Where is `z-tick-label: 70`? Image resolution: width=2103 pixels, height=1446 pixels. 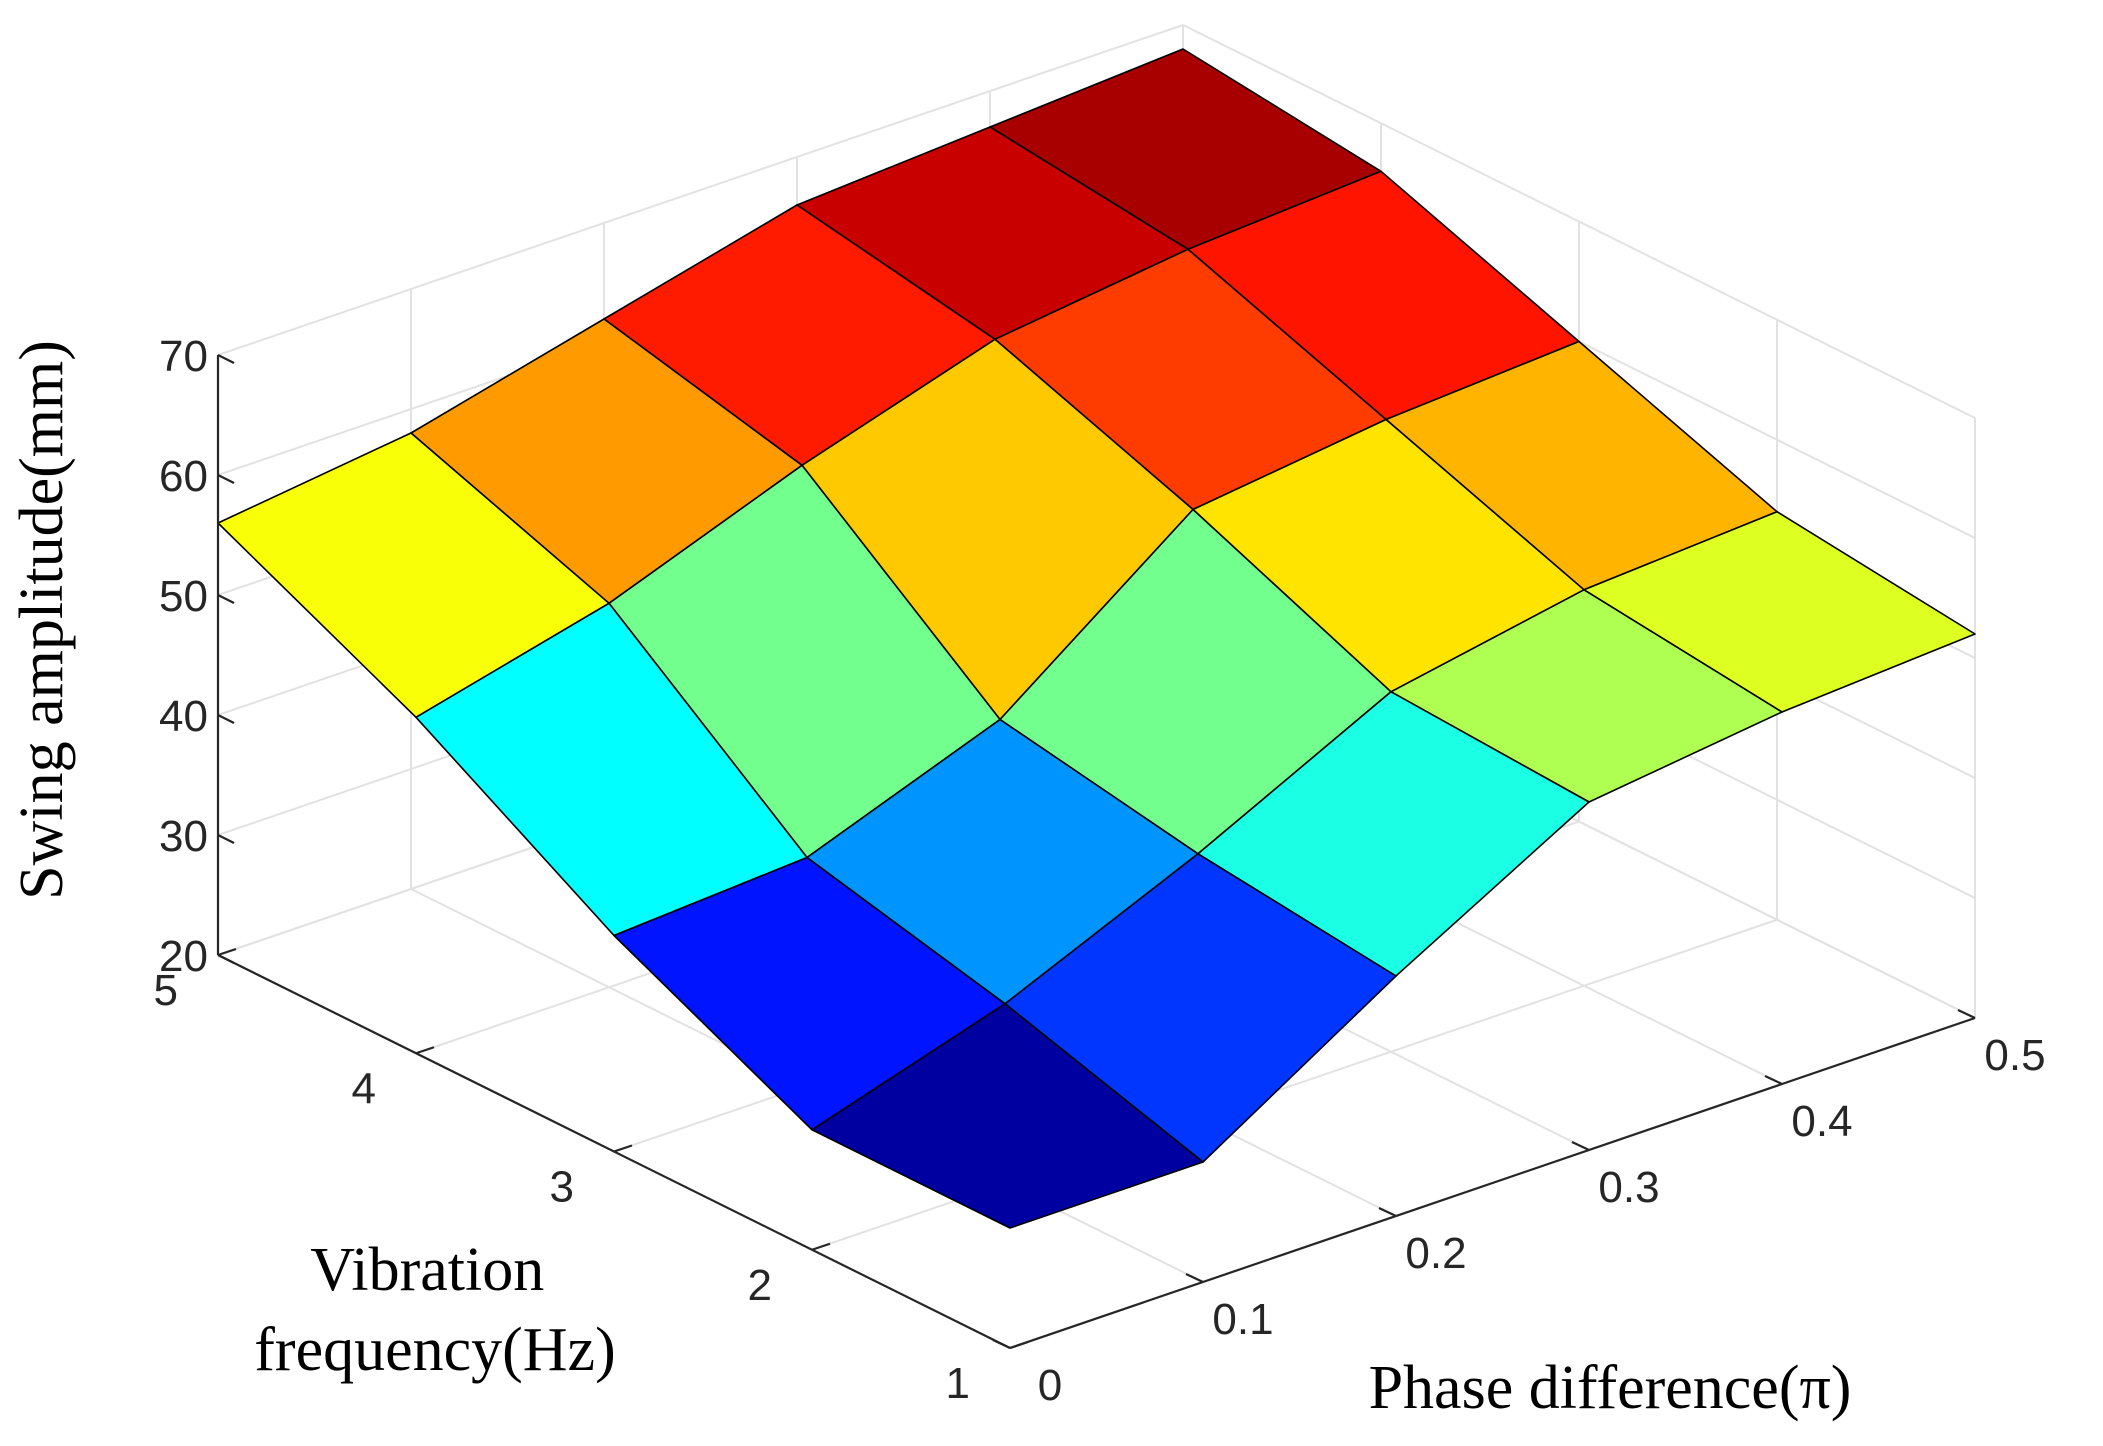 z-tick-label: 70 is located at coordinates (183, 356).